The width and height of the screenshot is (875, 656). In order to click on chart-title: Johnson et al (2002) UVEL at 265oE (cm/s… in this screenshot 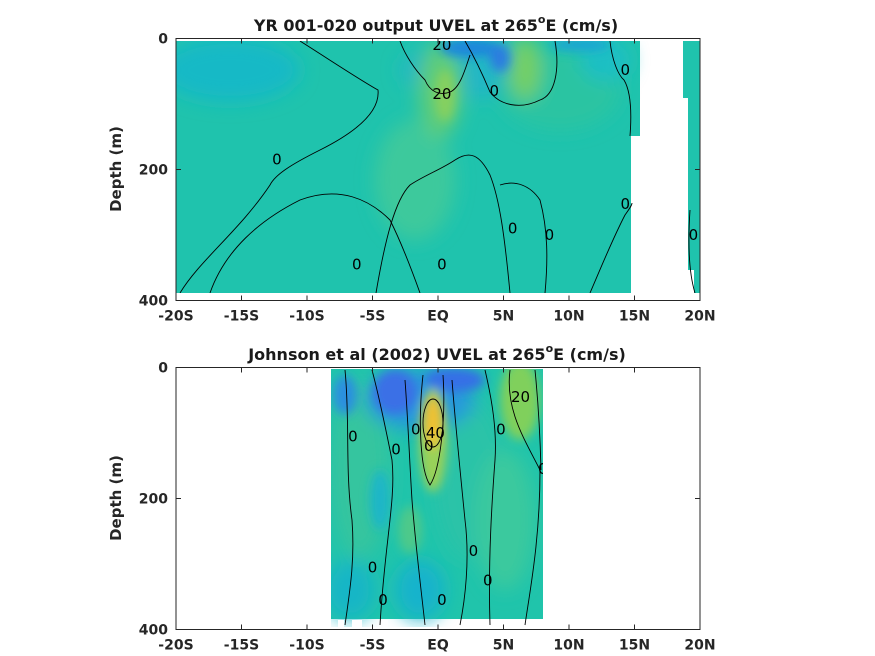, I will do `click(436, 353)`.